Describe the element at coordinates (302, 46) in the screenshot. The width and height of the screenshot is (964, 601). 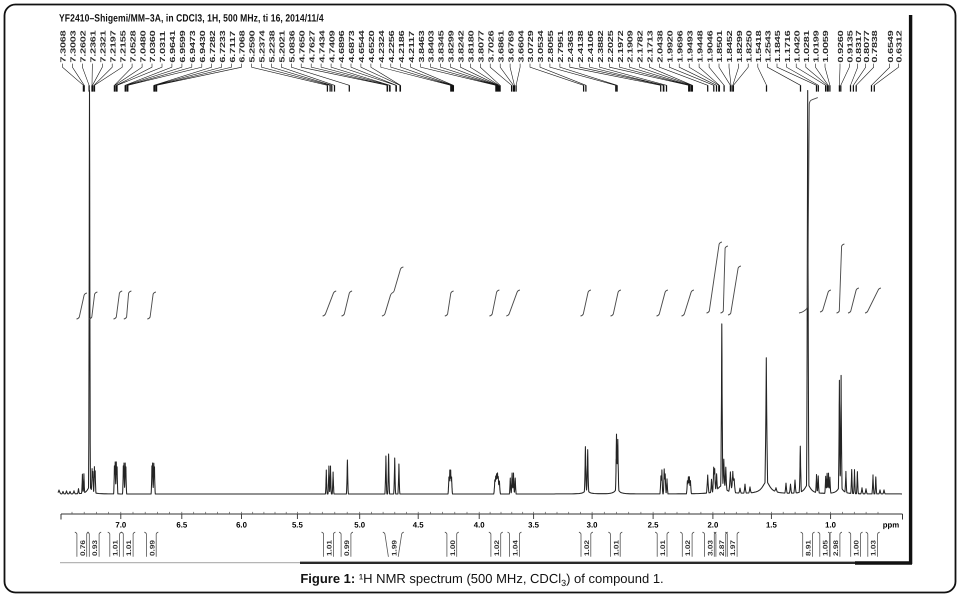
I see `svg-text: 4.7650` at that location.